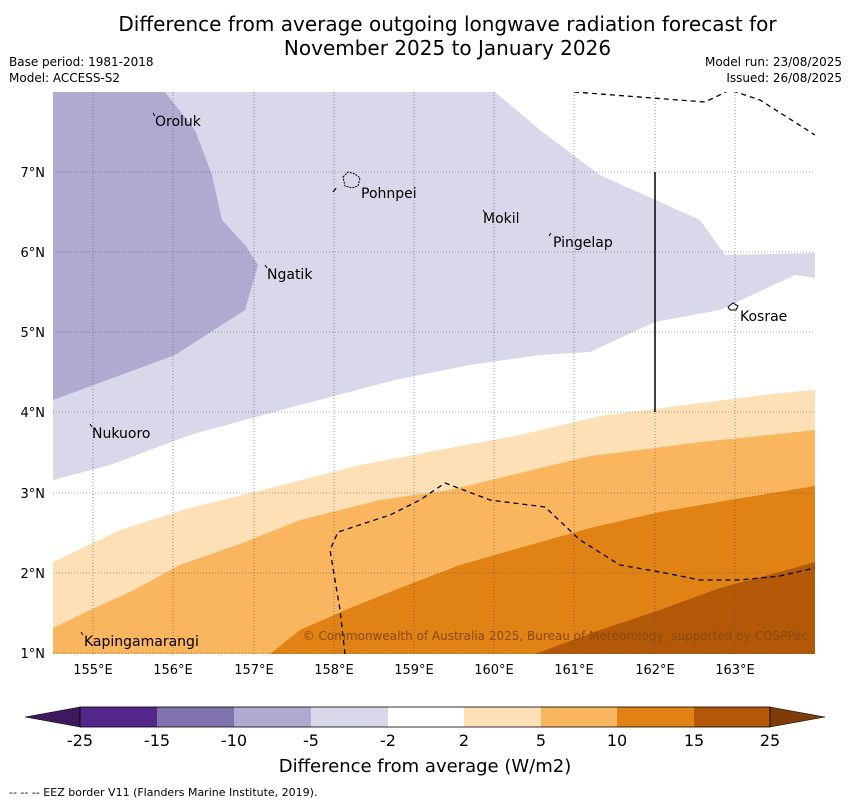 This screenshot has width=850, height=804. I want to click on meta-left: Base period: 1981-2018 Model: ACCESS-S2, so click(81, 70).